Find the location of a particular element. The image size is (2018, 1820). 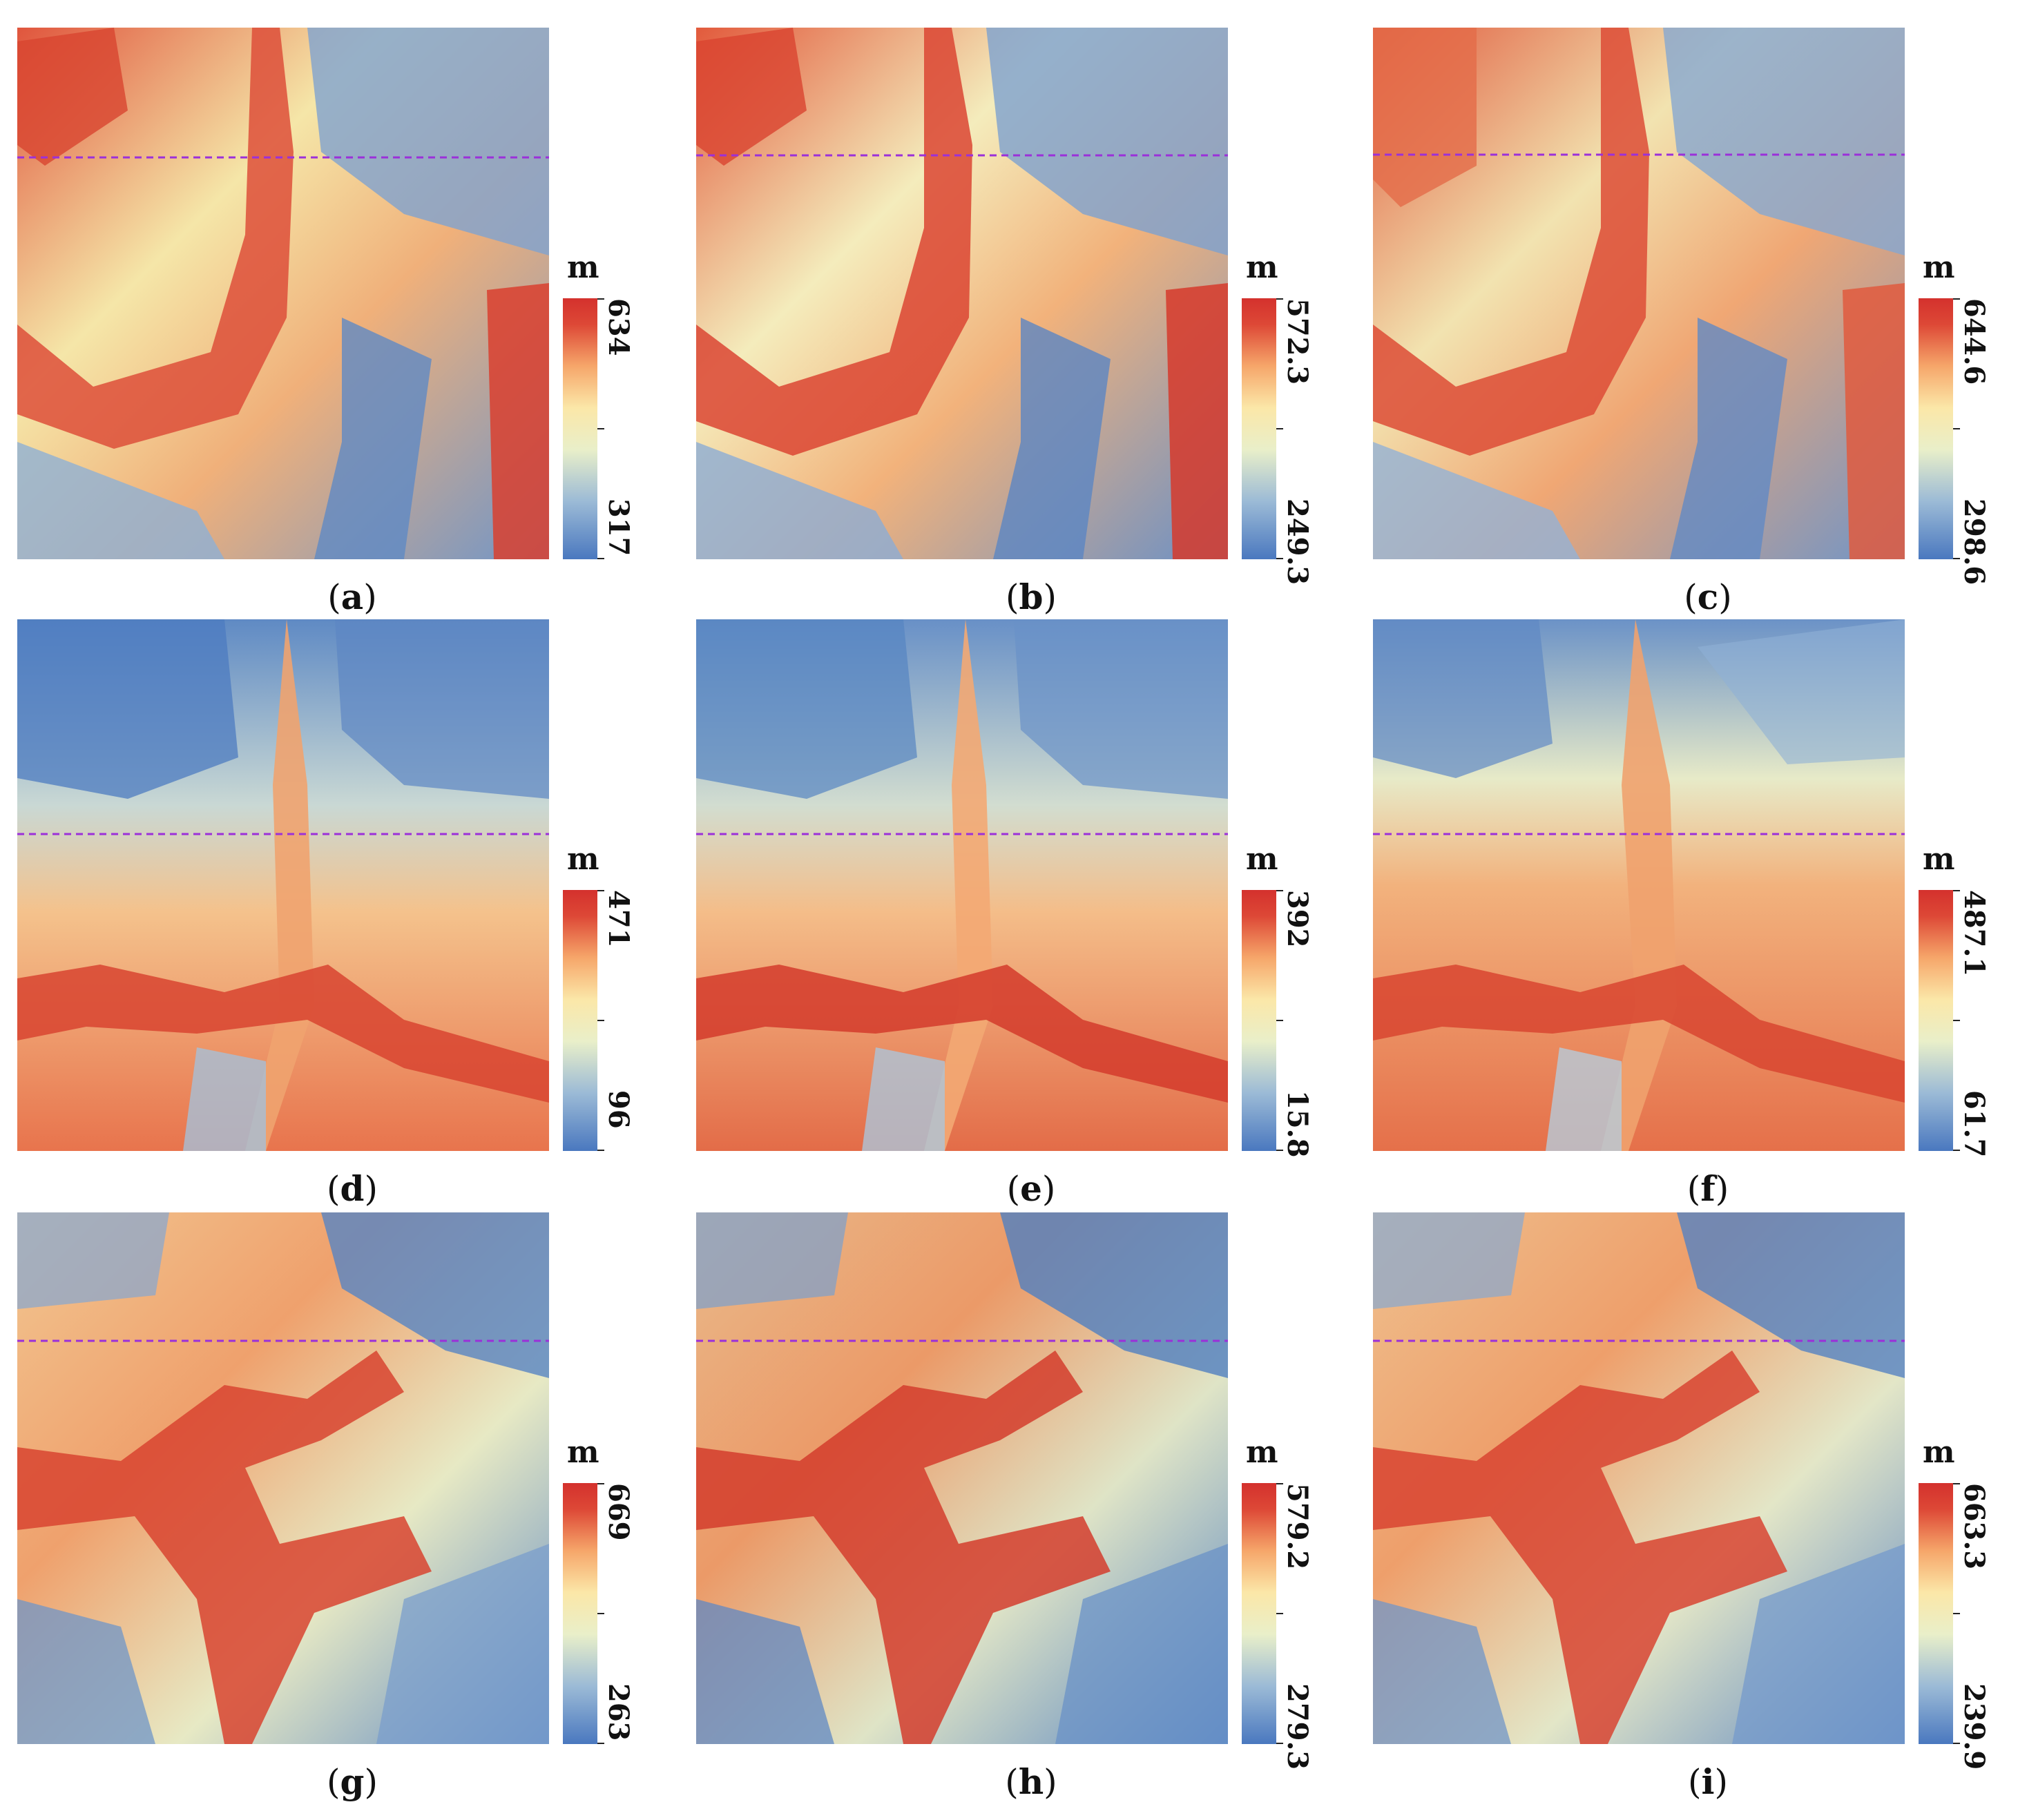

colorbar-max: 572.3 is located at coordinates (1298, 341).